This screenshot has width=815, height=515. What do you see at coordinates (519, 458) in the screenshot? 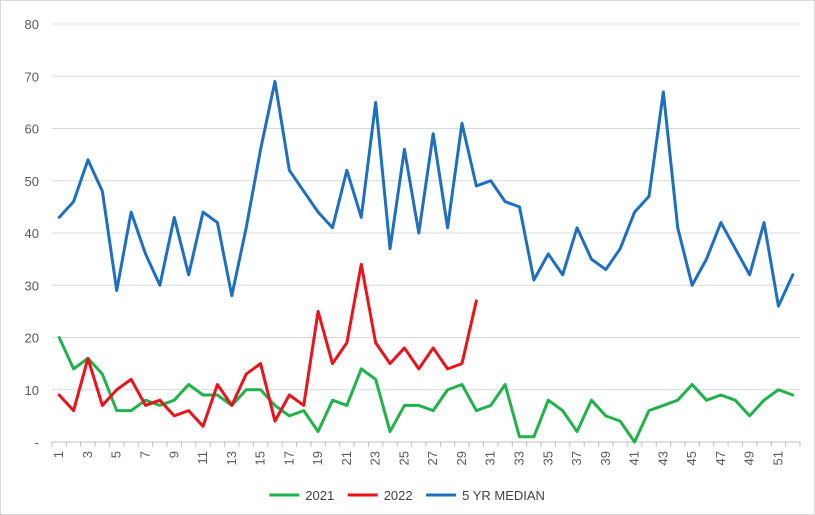
I see `x-tick-label: 33` at bounding box center [519, 458].